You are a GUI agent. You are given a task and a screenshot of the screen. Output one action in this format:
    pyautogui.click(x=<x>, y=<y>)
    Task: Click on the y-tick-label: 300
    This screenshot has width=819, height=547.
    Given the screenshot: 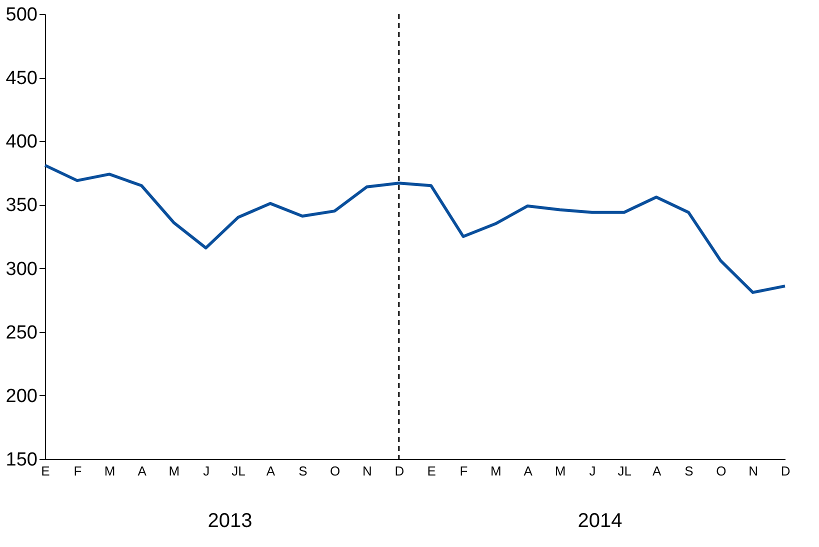 What is the action you would take?
    pyautogui.click(x=22, y=269)
    